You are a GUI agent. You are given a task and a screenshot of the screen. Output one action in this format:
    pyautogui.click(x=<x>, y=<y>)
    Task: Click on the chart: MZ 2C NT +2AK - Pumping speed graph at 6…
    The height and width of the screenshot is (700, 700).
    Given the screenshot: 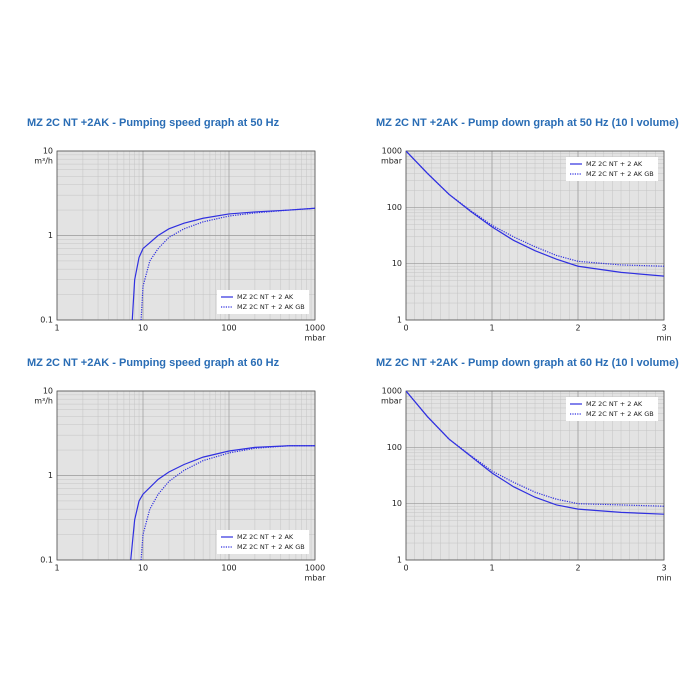 What is the action you would take?
    pyautogui.click(x=176, y=470)
    